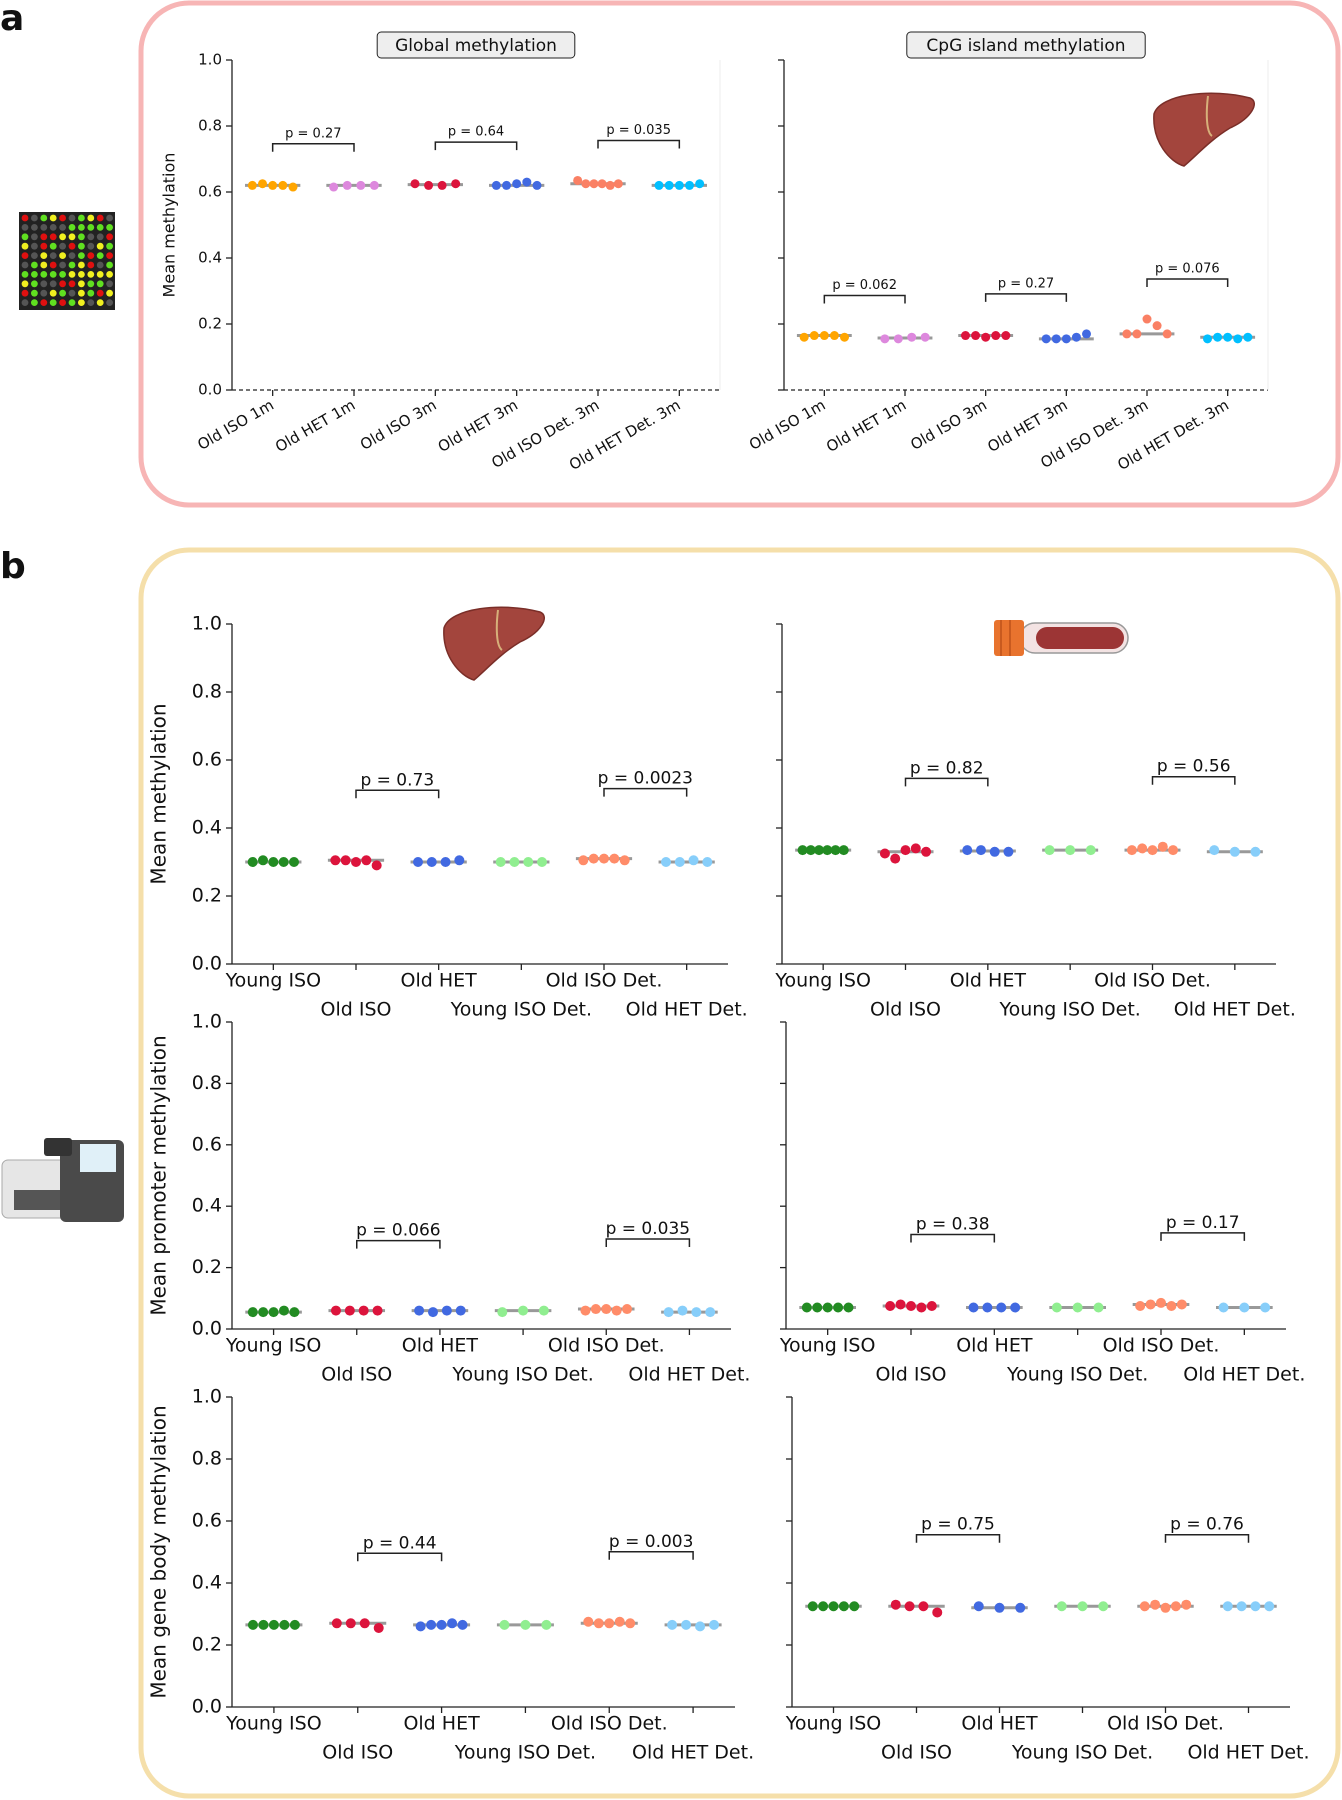 Image resolution: width=1342 pixels, height=1800 pixels. I want to click on p-value: p = 0.066, so click(398, 1231).